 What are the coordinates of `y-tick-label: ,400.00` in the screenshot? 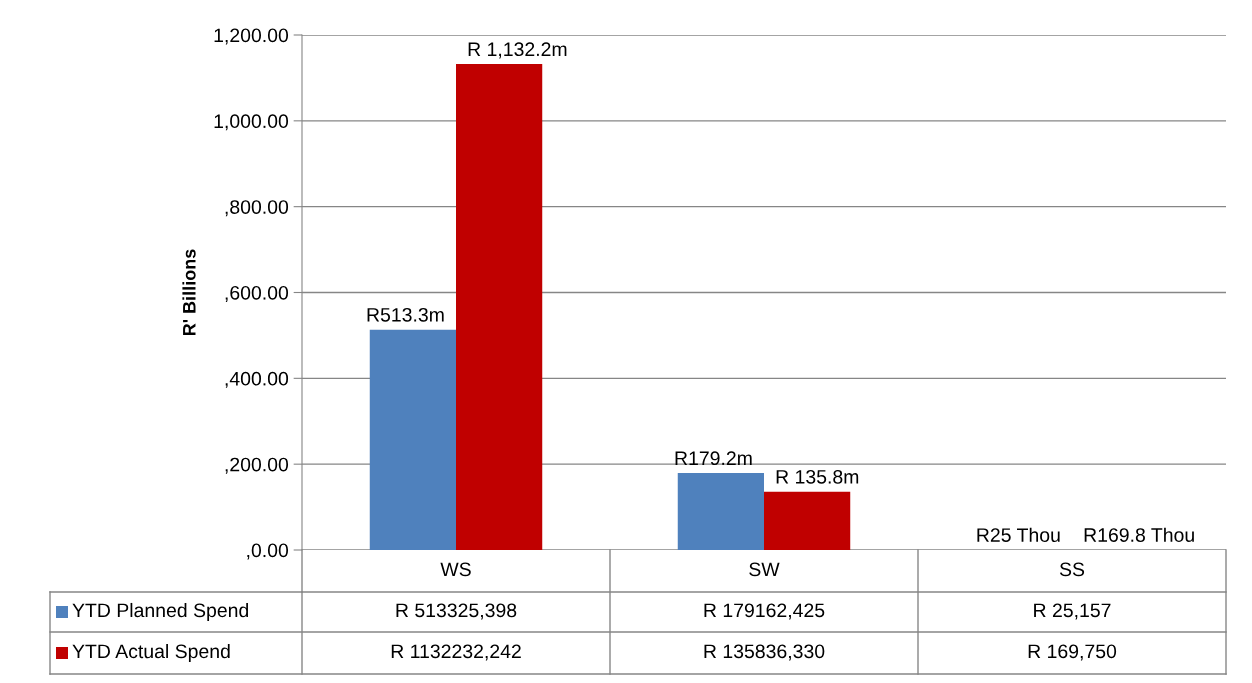 It's located at (257, 379).